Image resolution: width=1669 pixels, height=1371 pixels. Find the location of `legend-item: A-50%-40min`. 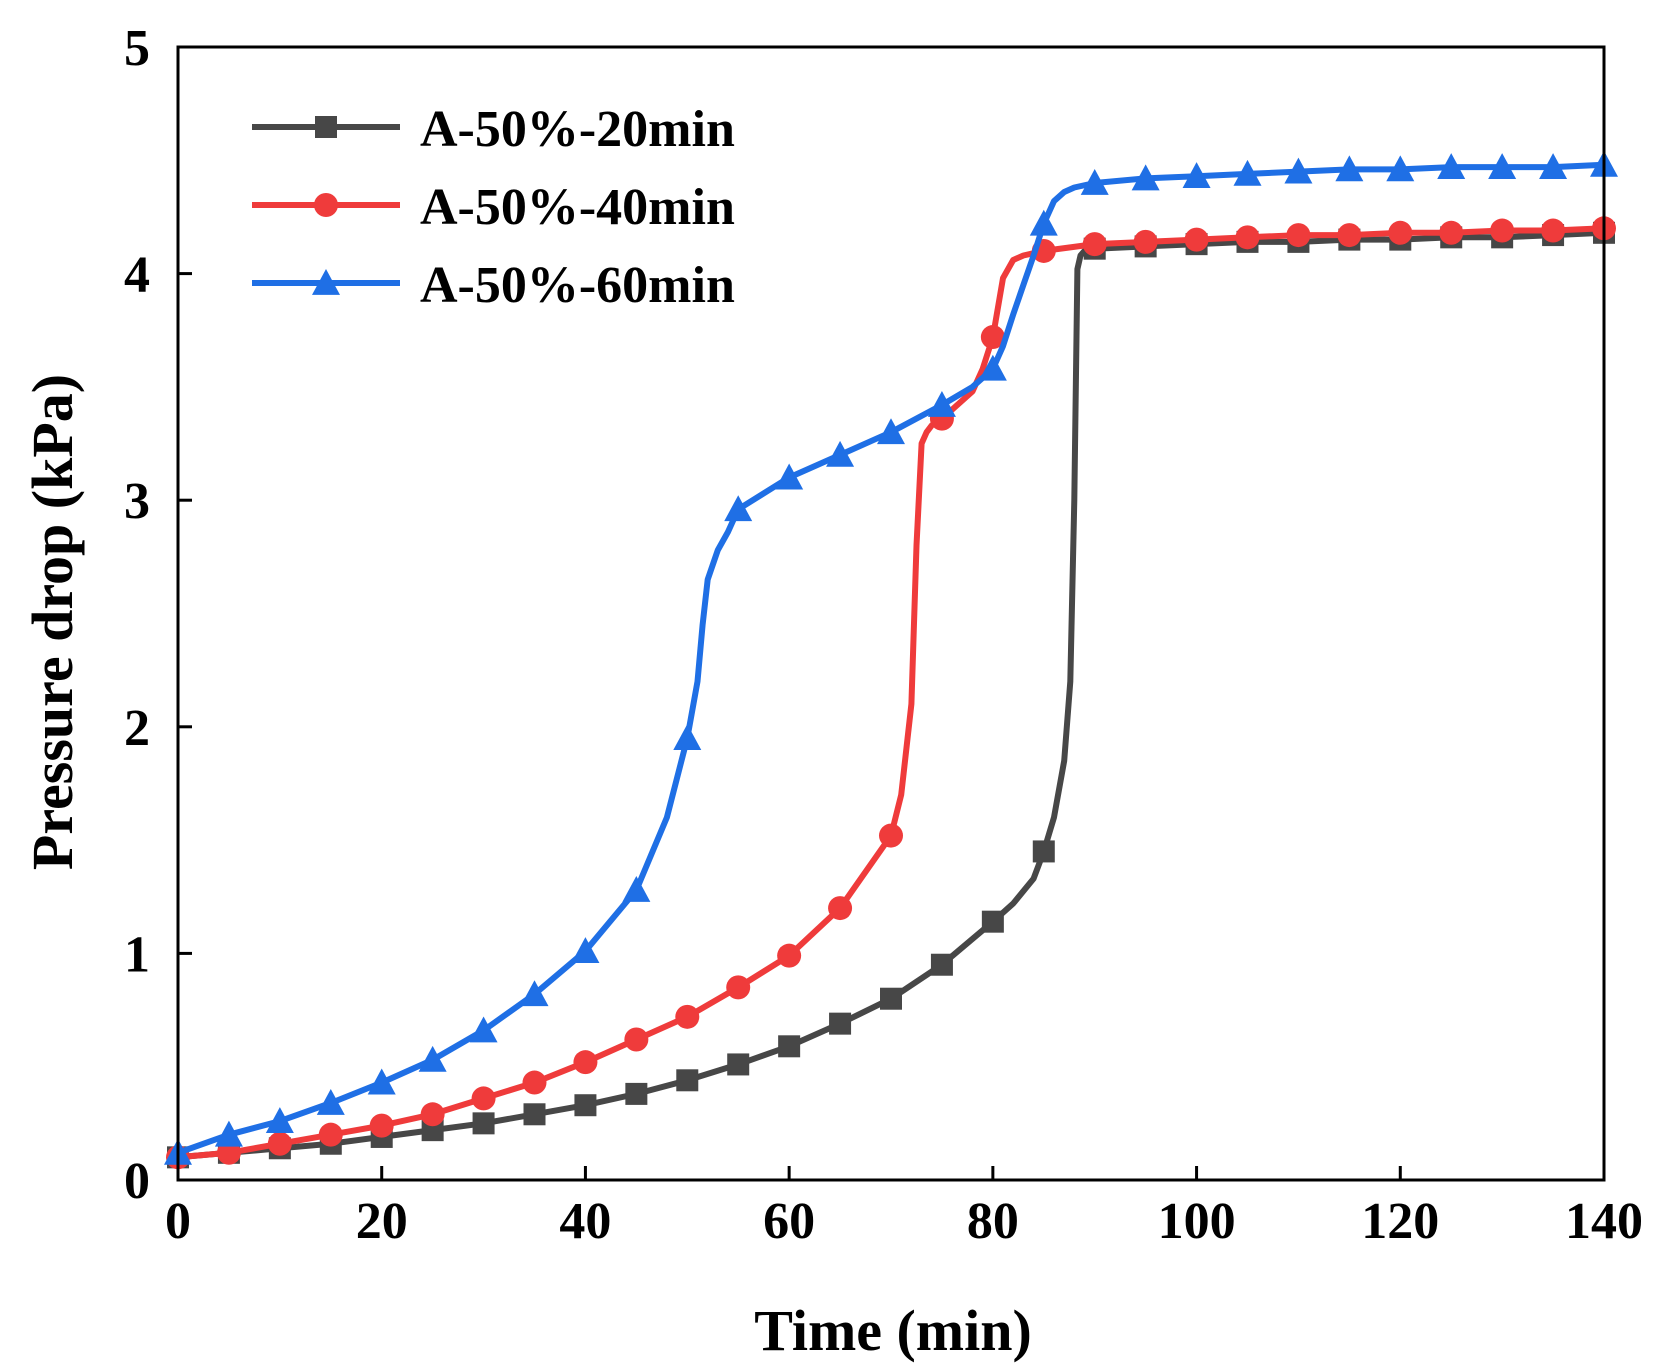

legend-item: A-50%-40min is located at coordinates (493, 207).